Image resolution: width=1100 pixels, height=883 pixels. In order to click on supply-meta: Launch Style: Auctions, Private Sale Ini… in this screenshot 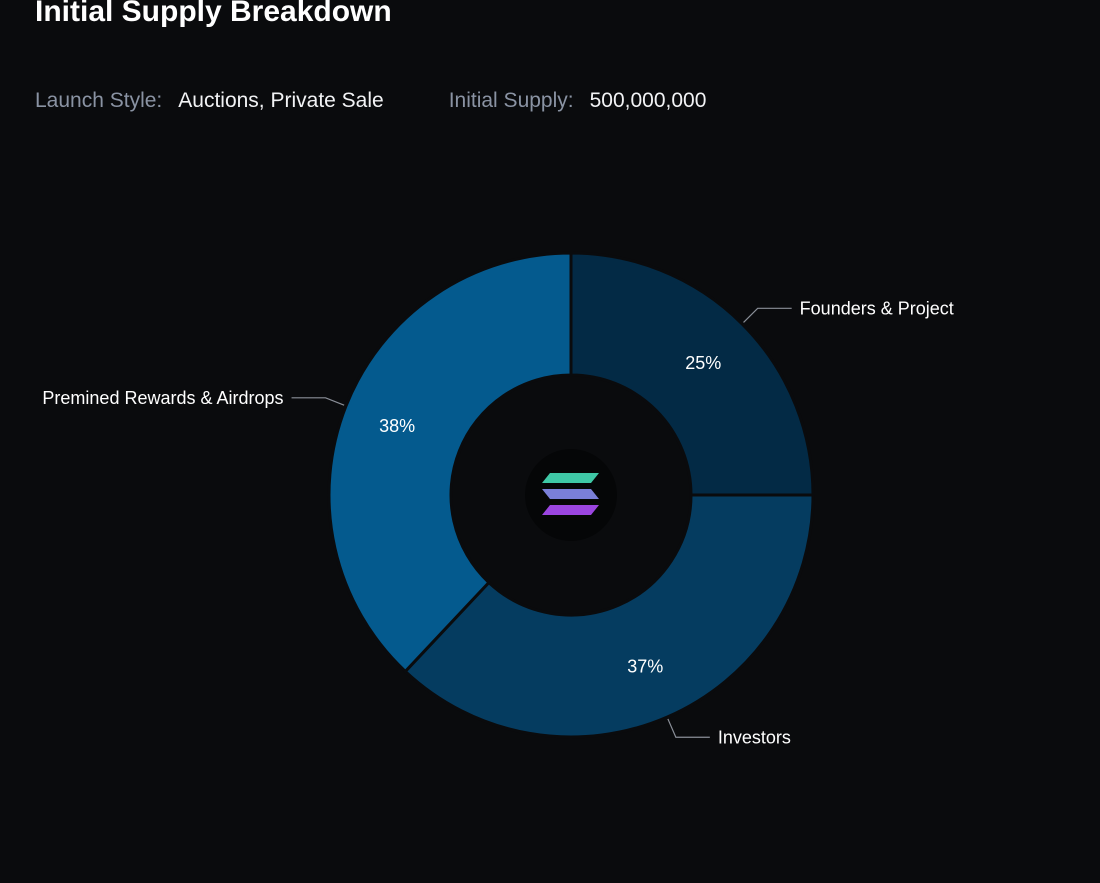, I will do `click(370, 101)`.